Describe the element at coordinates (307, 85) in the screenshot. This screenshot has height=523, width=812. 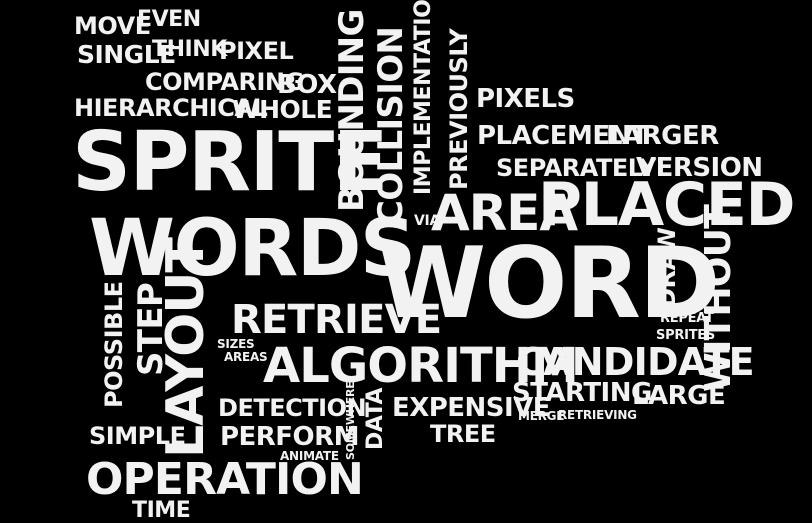
I see `word-box: BOX` at that location.